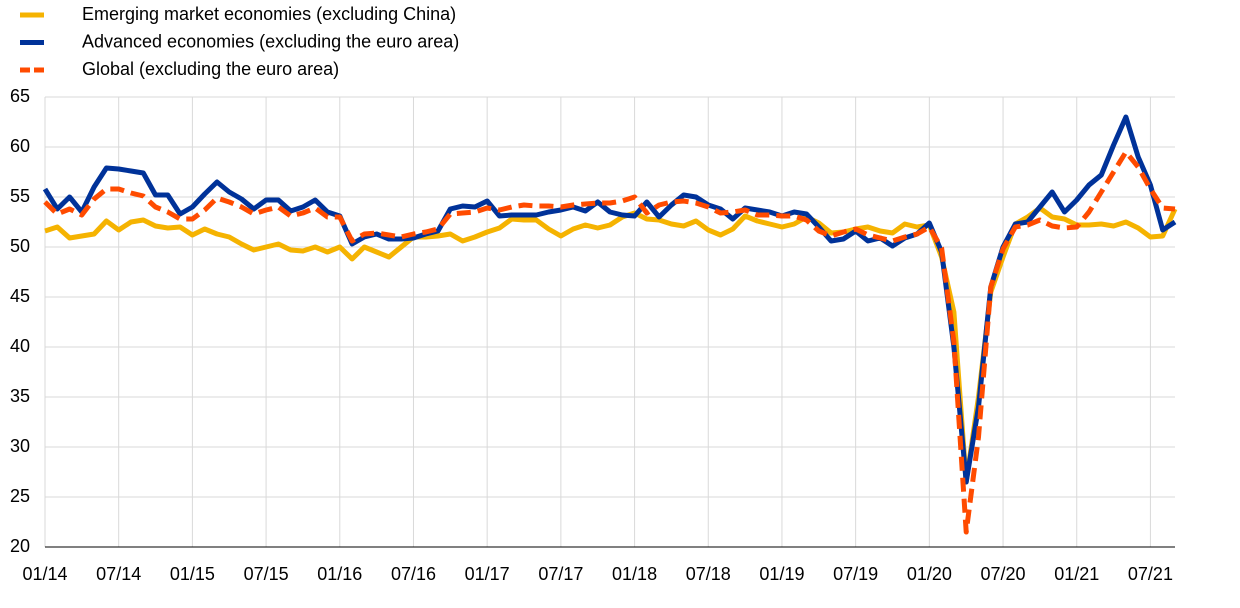  I want to click on x-tick-label: 07/17, so click(560, 574).